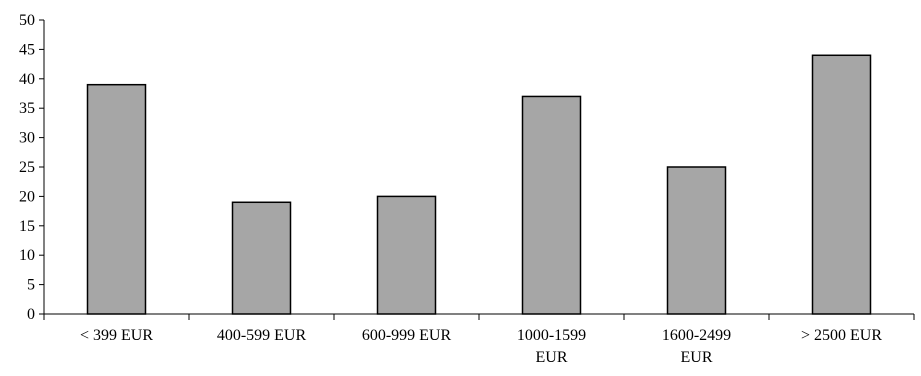  Describe the element at coordinates (27, 49) in the screenshot. I see `y-tick-label: 45` at that location.